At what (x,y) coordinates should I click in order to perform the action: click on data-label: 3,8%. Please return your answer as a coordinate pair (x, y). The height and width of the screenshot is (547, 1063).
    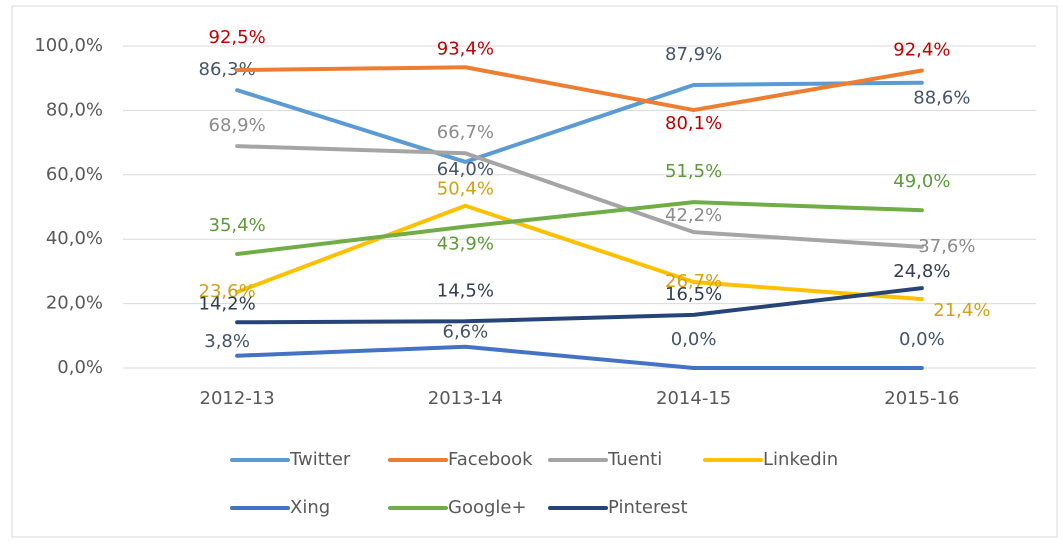
    Looking at the image, I should click on (227, 341).